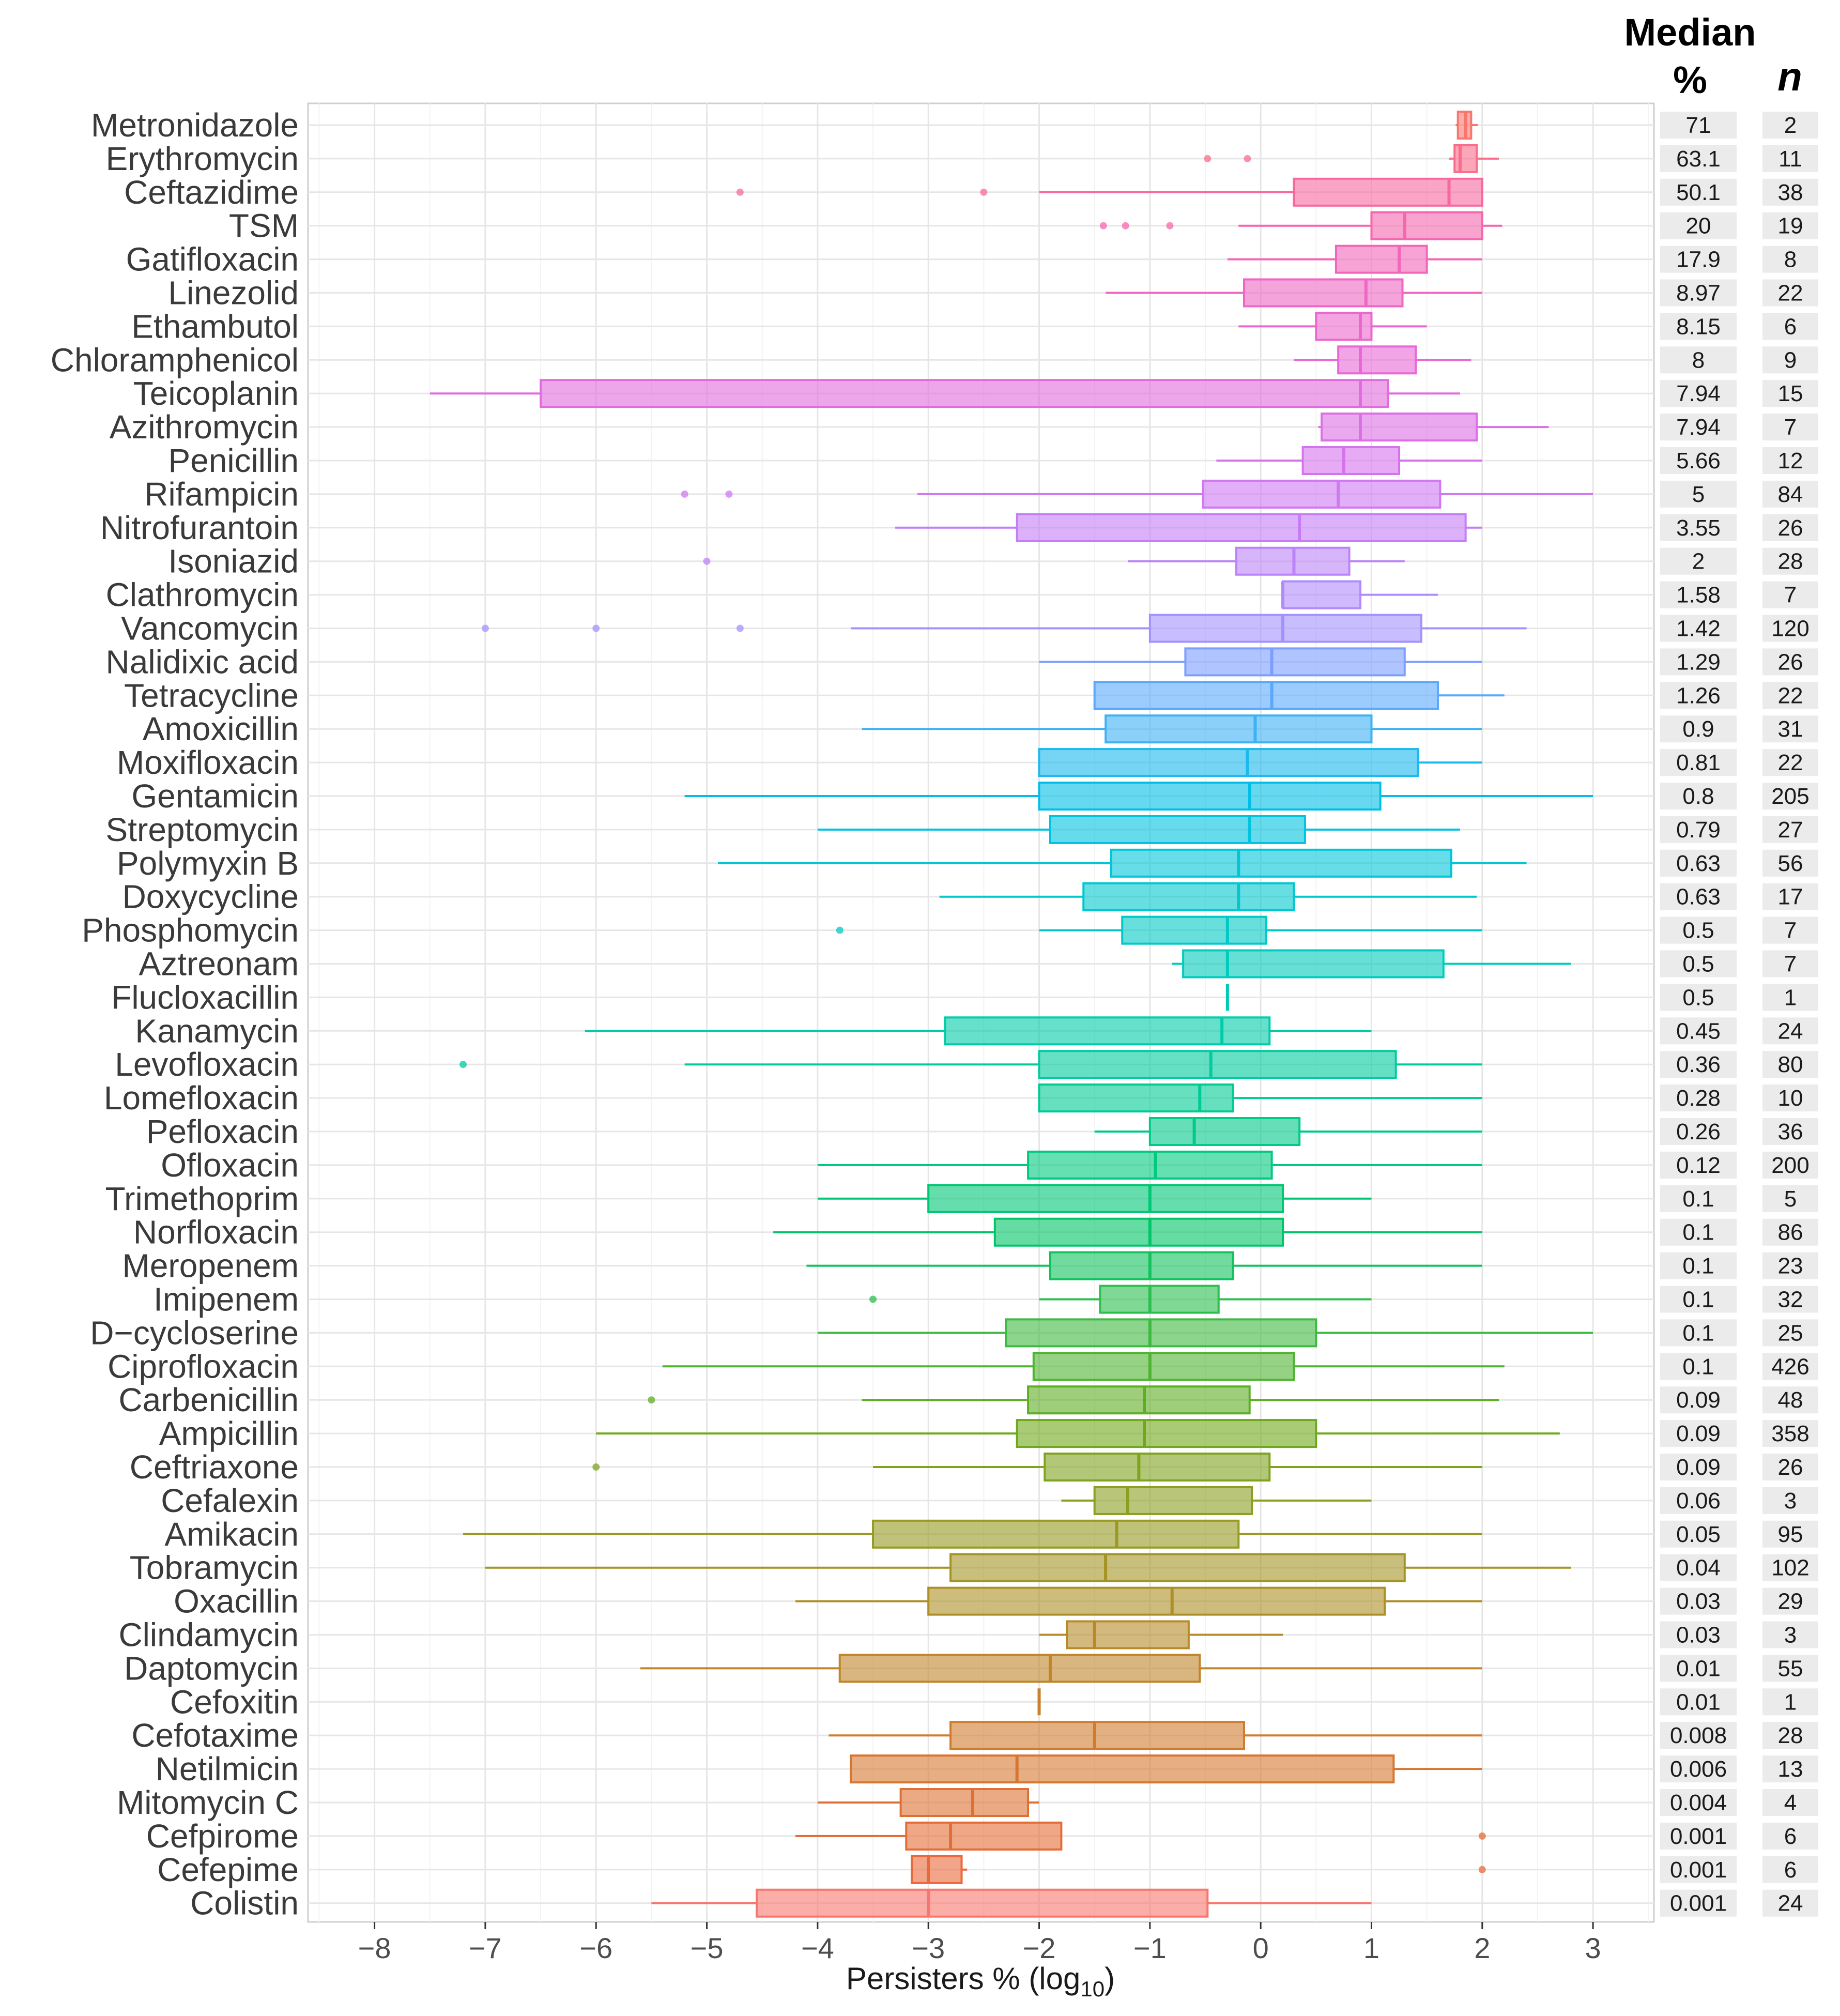 The image size is (1840, 2016). I want to click on drug-label: Ofloxacin, so click(230, 1165).